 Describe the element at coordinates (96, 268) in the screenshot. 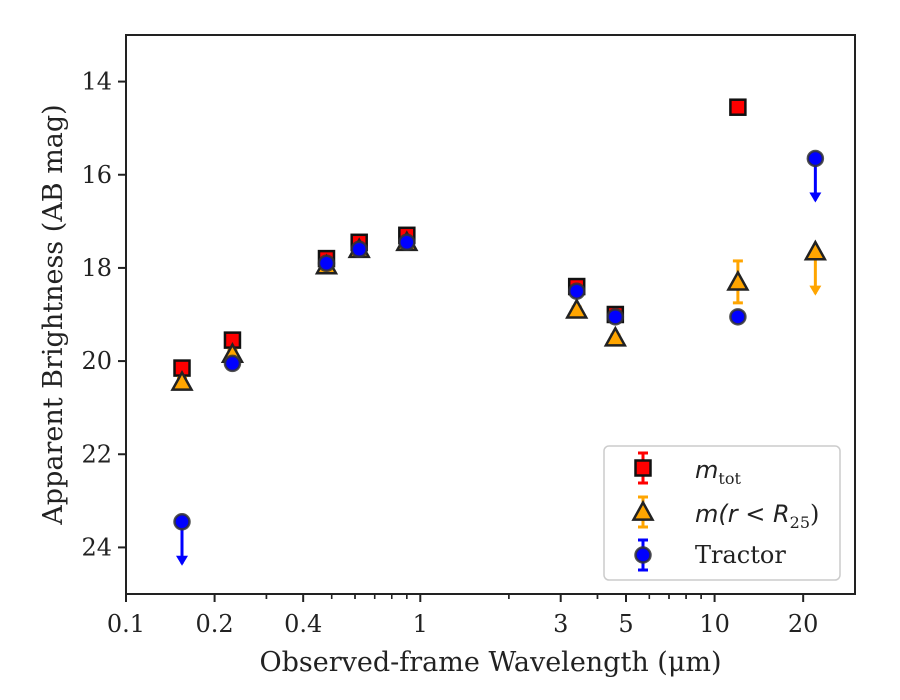

I see `y-tick-label: 18` at that location.